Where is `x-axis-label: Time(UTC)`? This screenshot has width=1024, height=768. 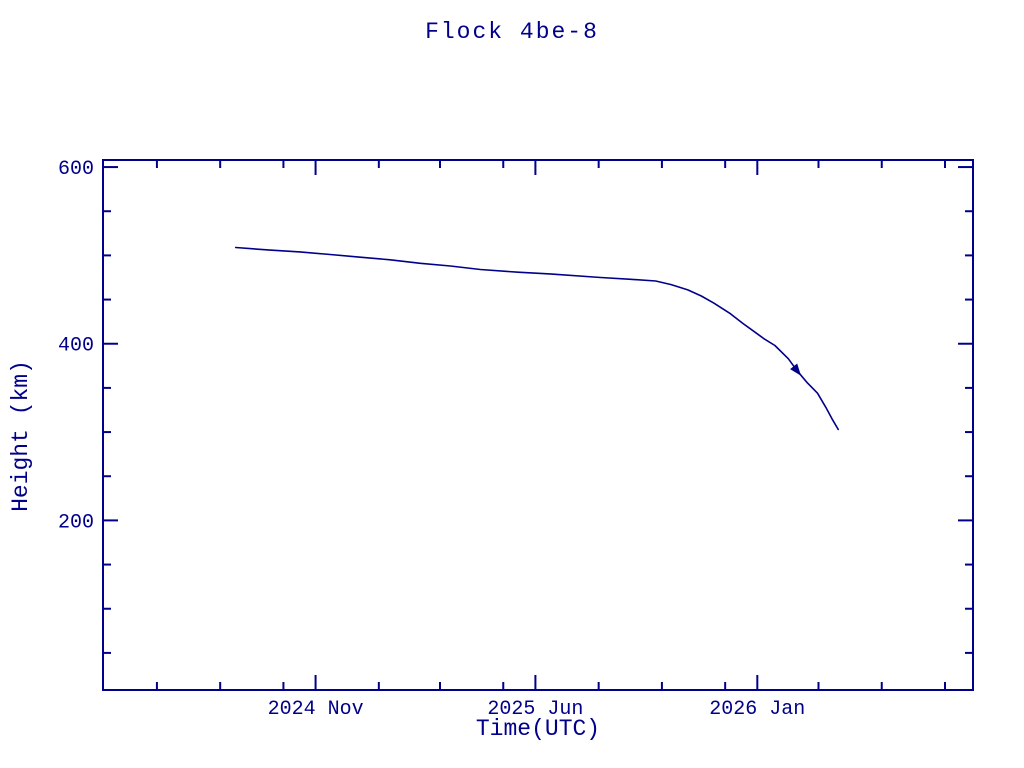
x-axis-label: Time(UTC) is located at coordinates (538, 729).